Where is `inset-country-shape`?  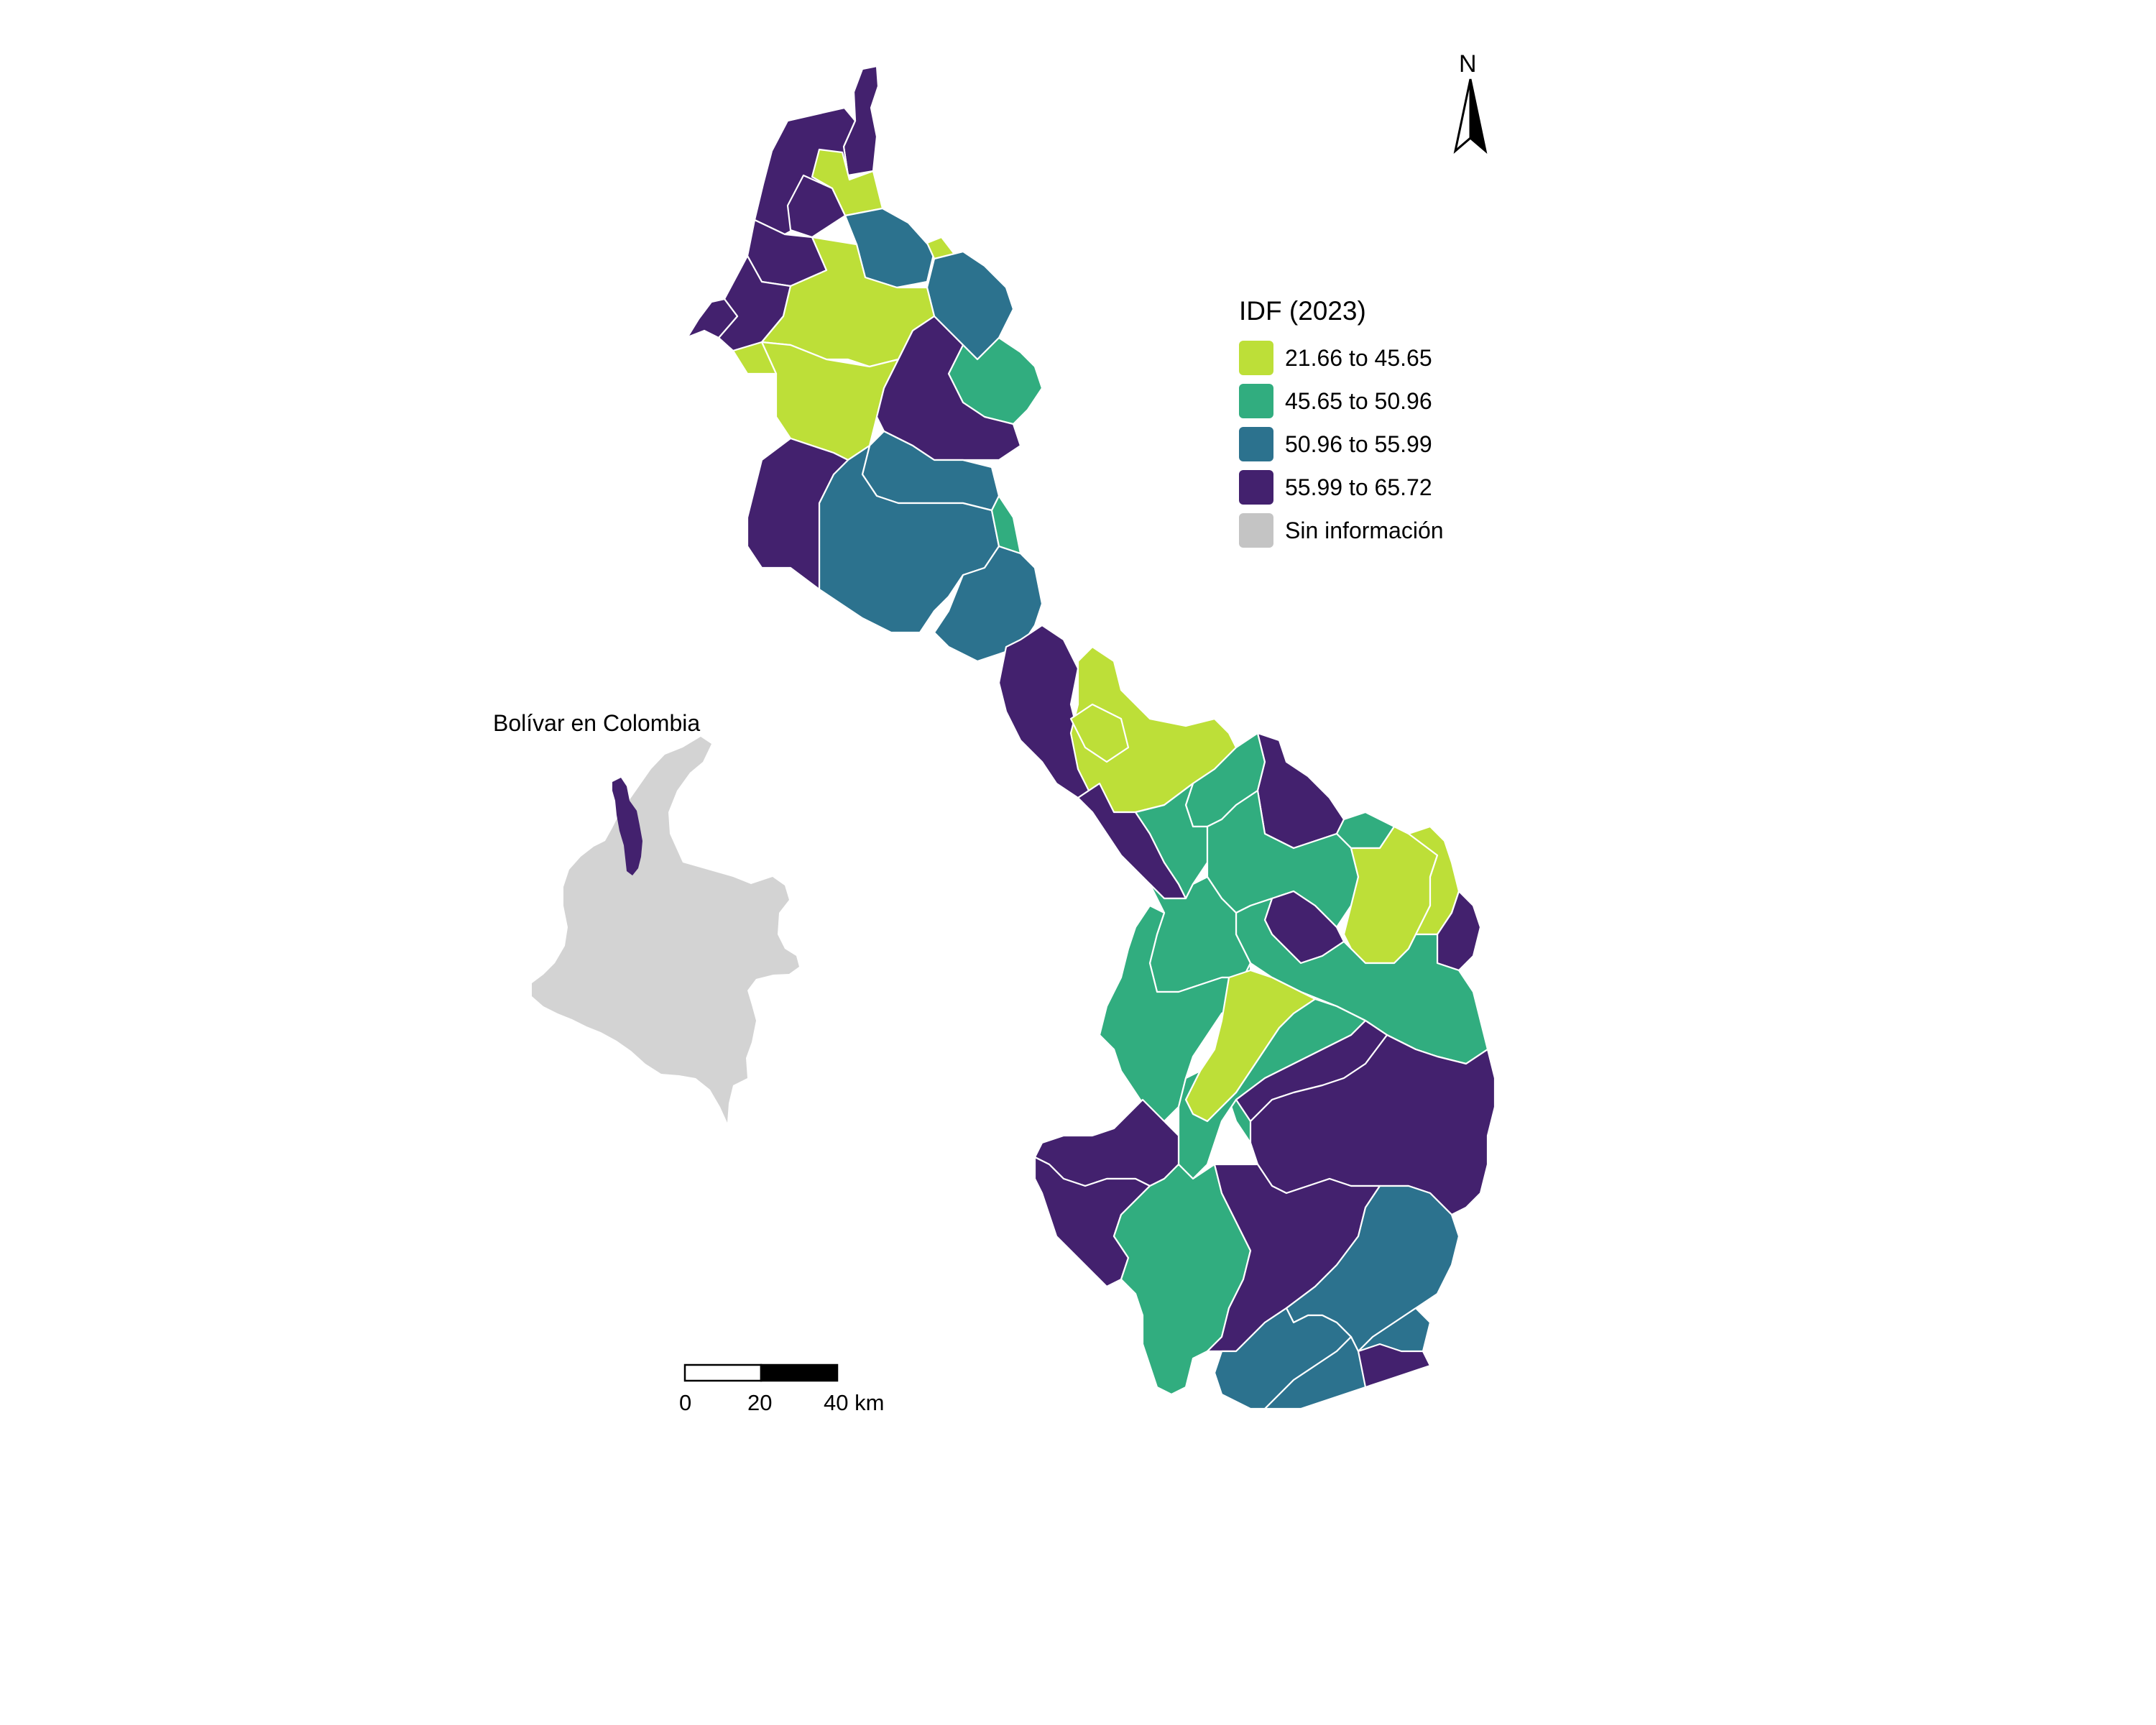
inset-country-shape is located at coordinates (665, 930).